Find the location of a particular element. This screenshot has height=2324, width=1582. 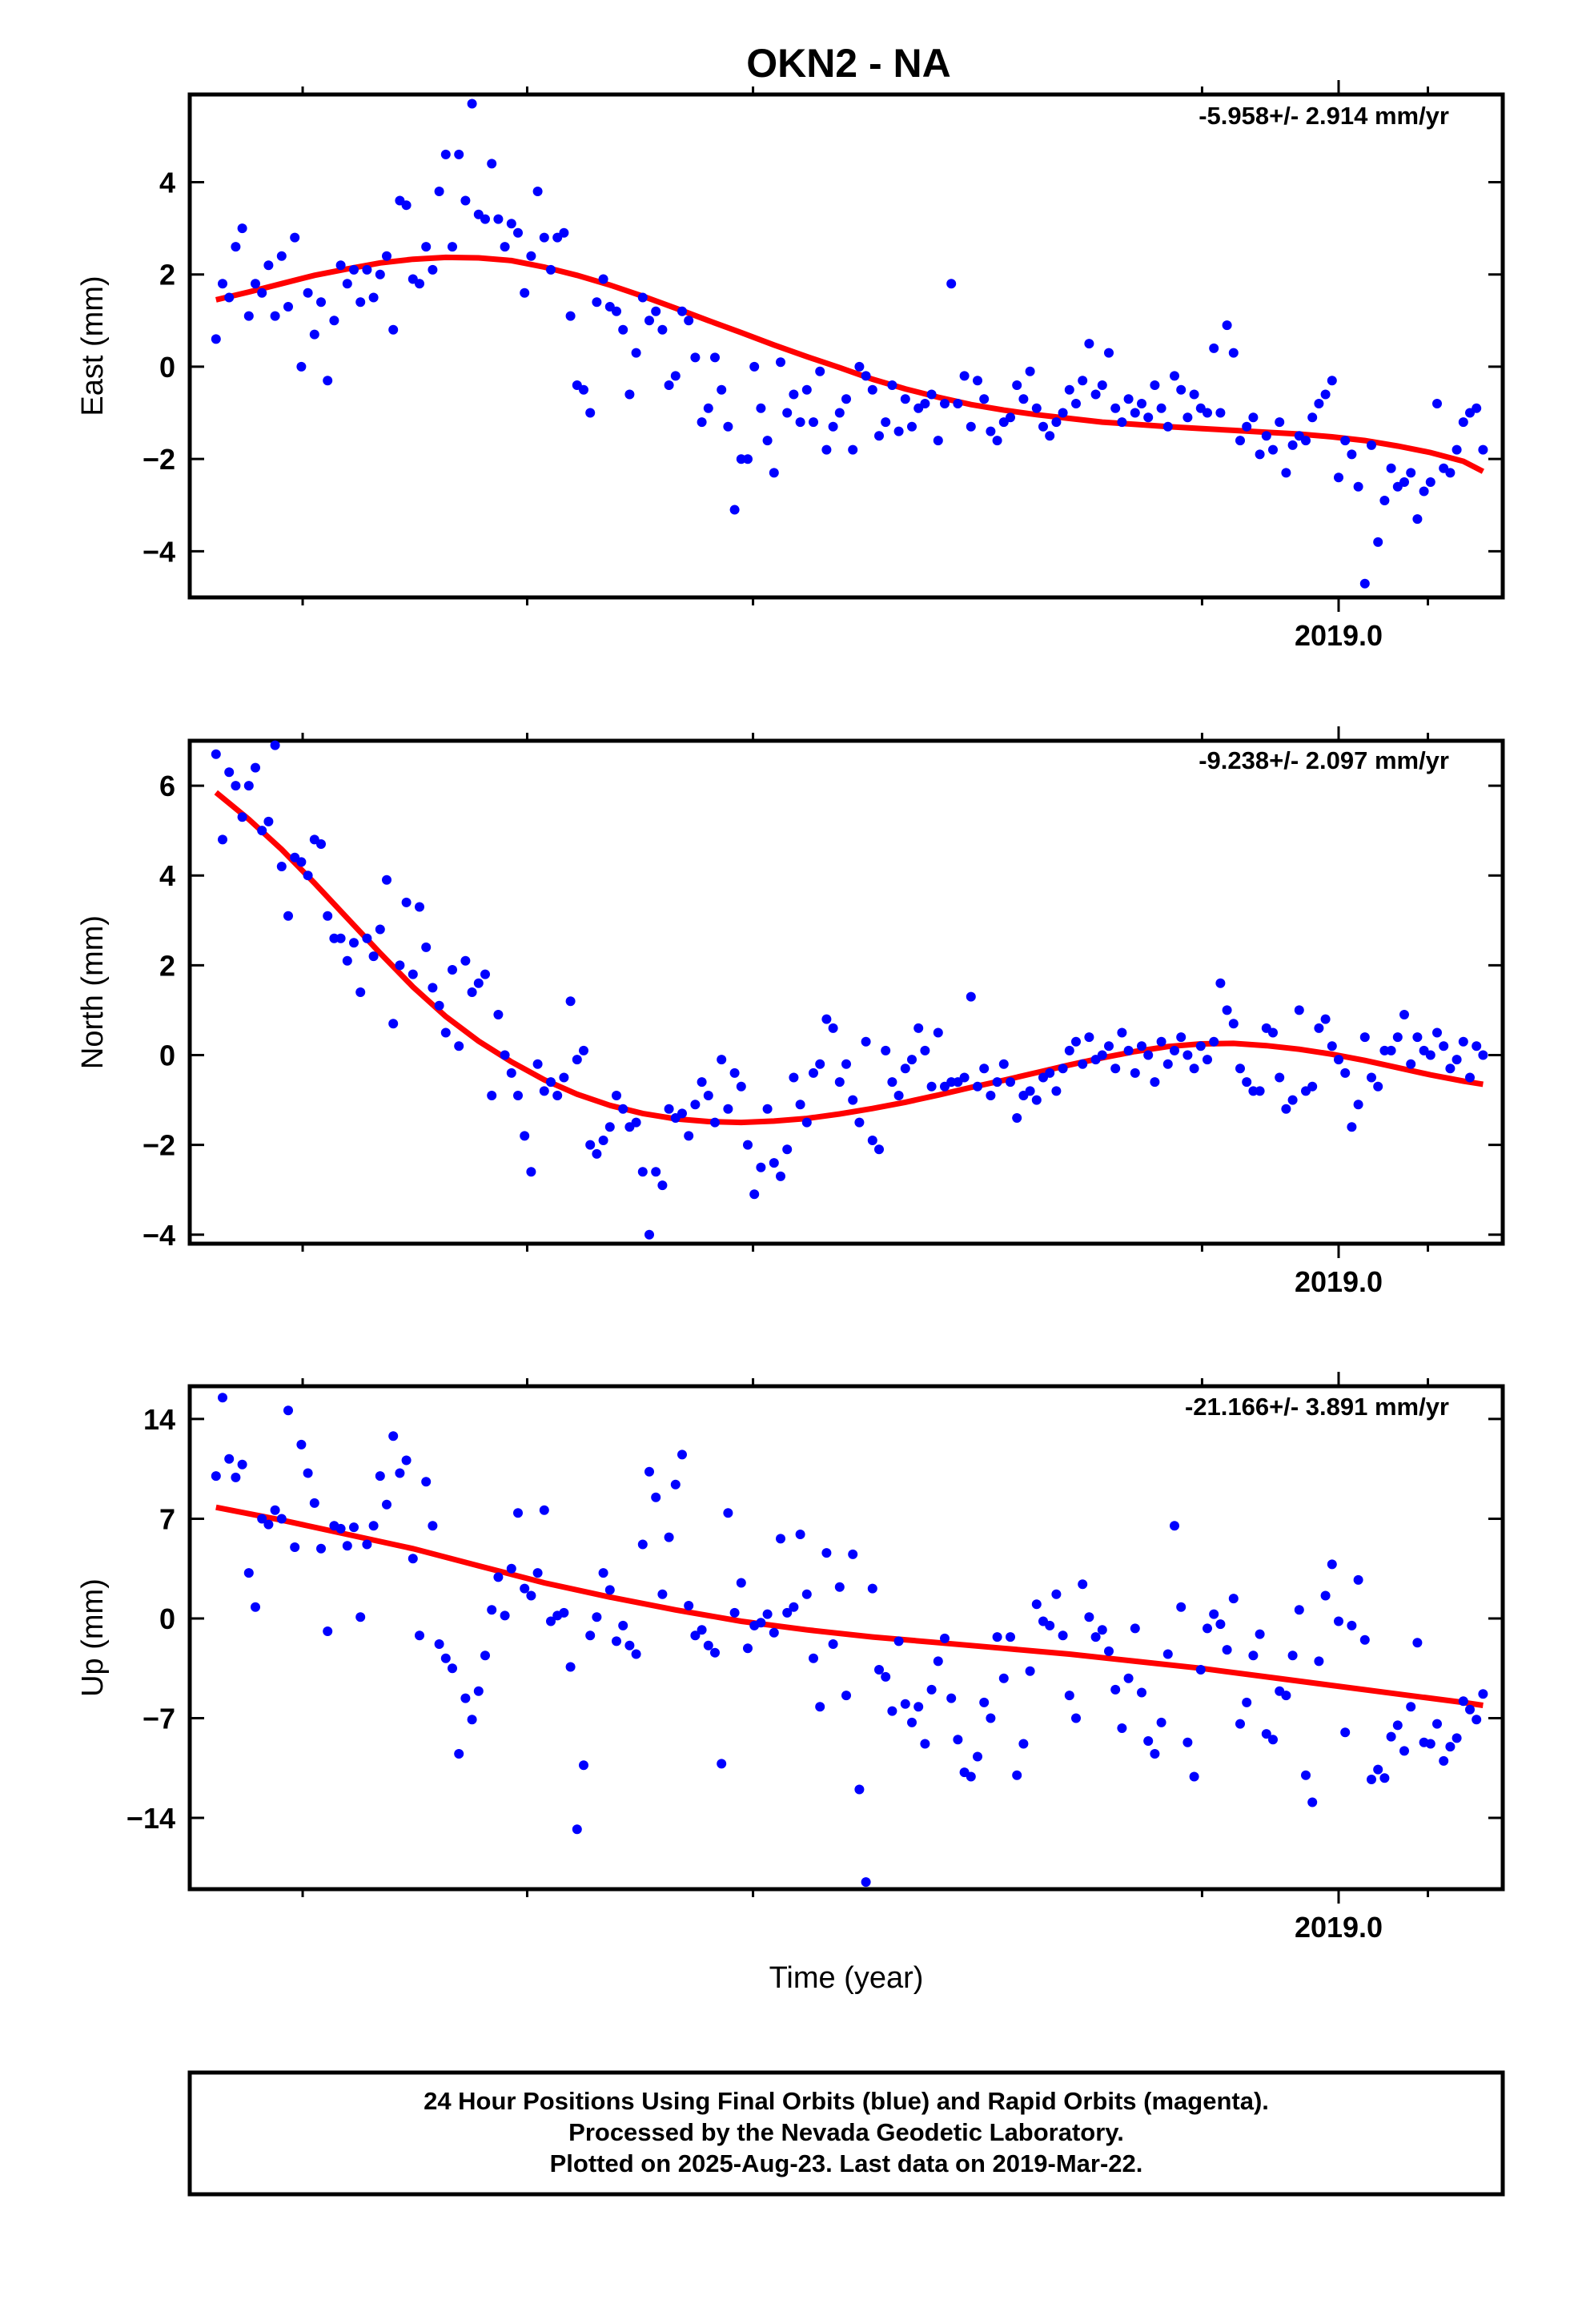

y-tick-label-north: 2 is located at coordinates (167, 965).